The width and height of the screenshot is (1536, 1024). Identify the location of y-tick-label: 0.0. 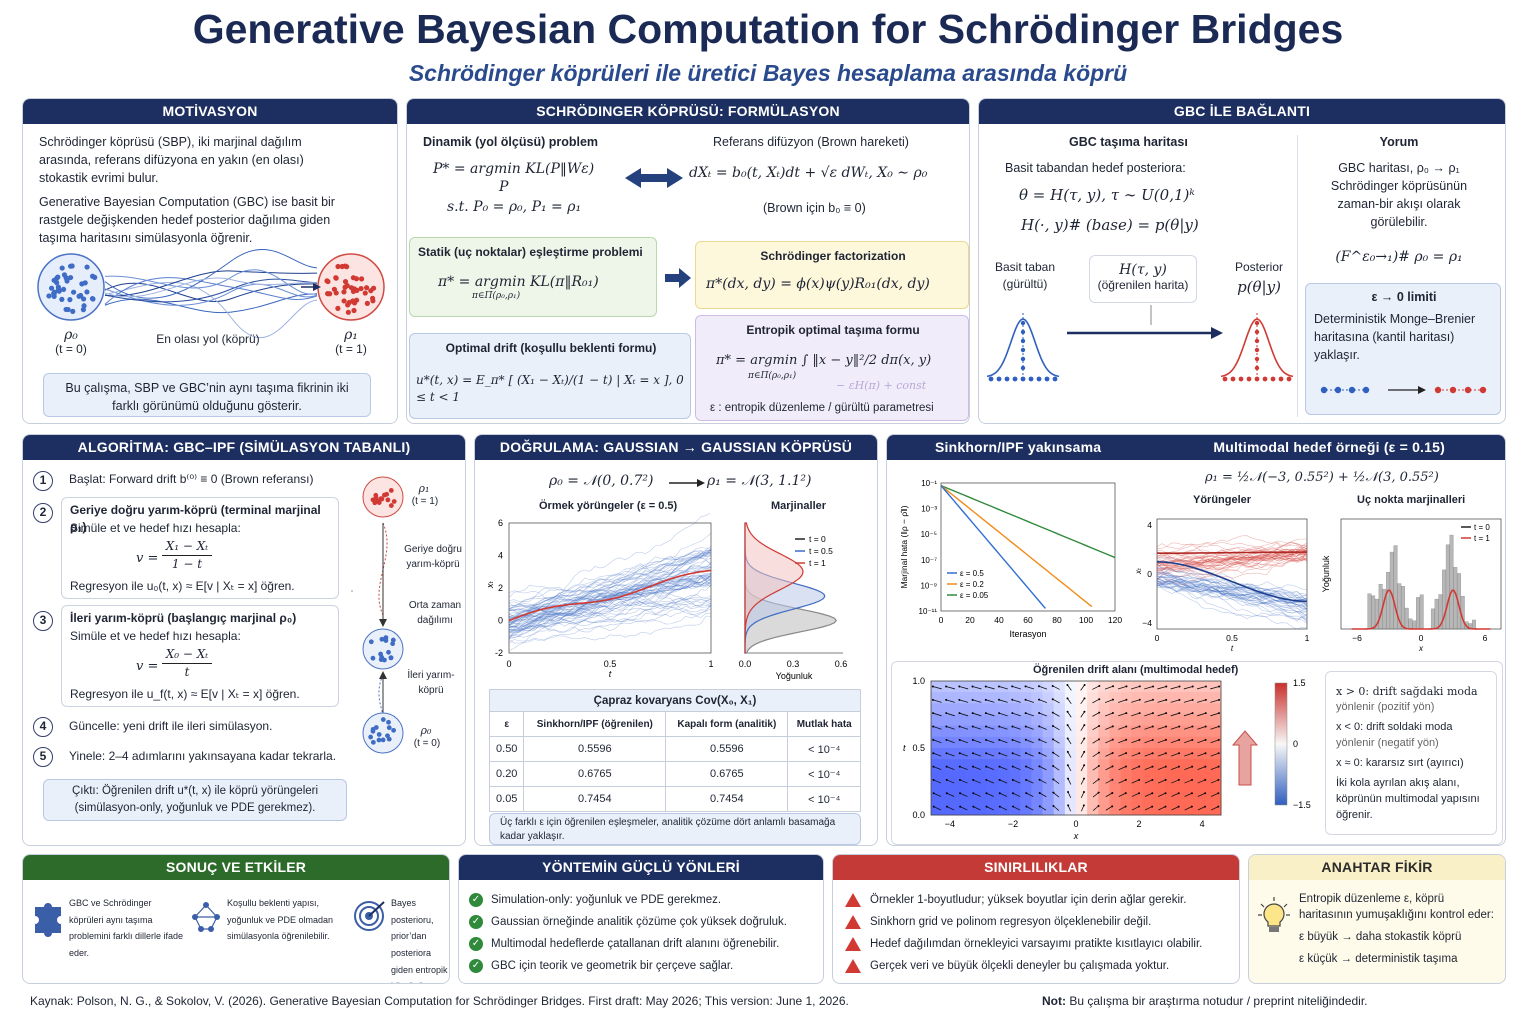
(918, 815).